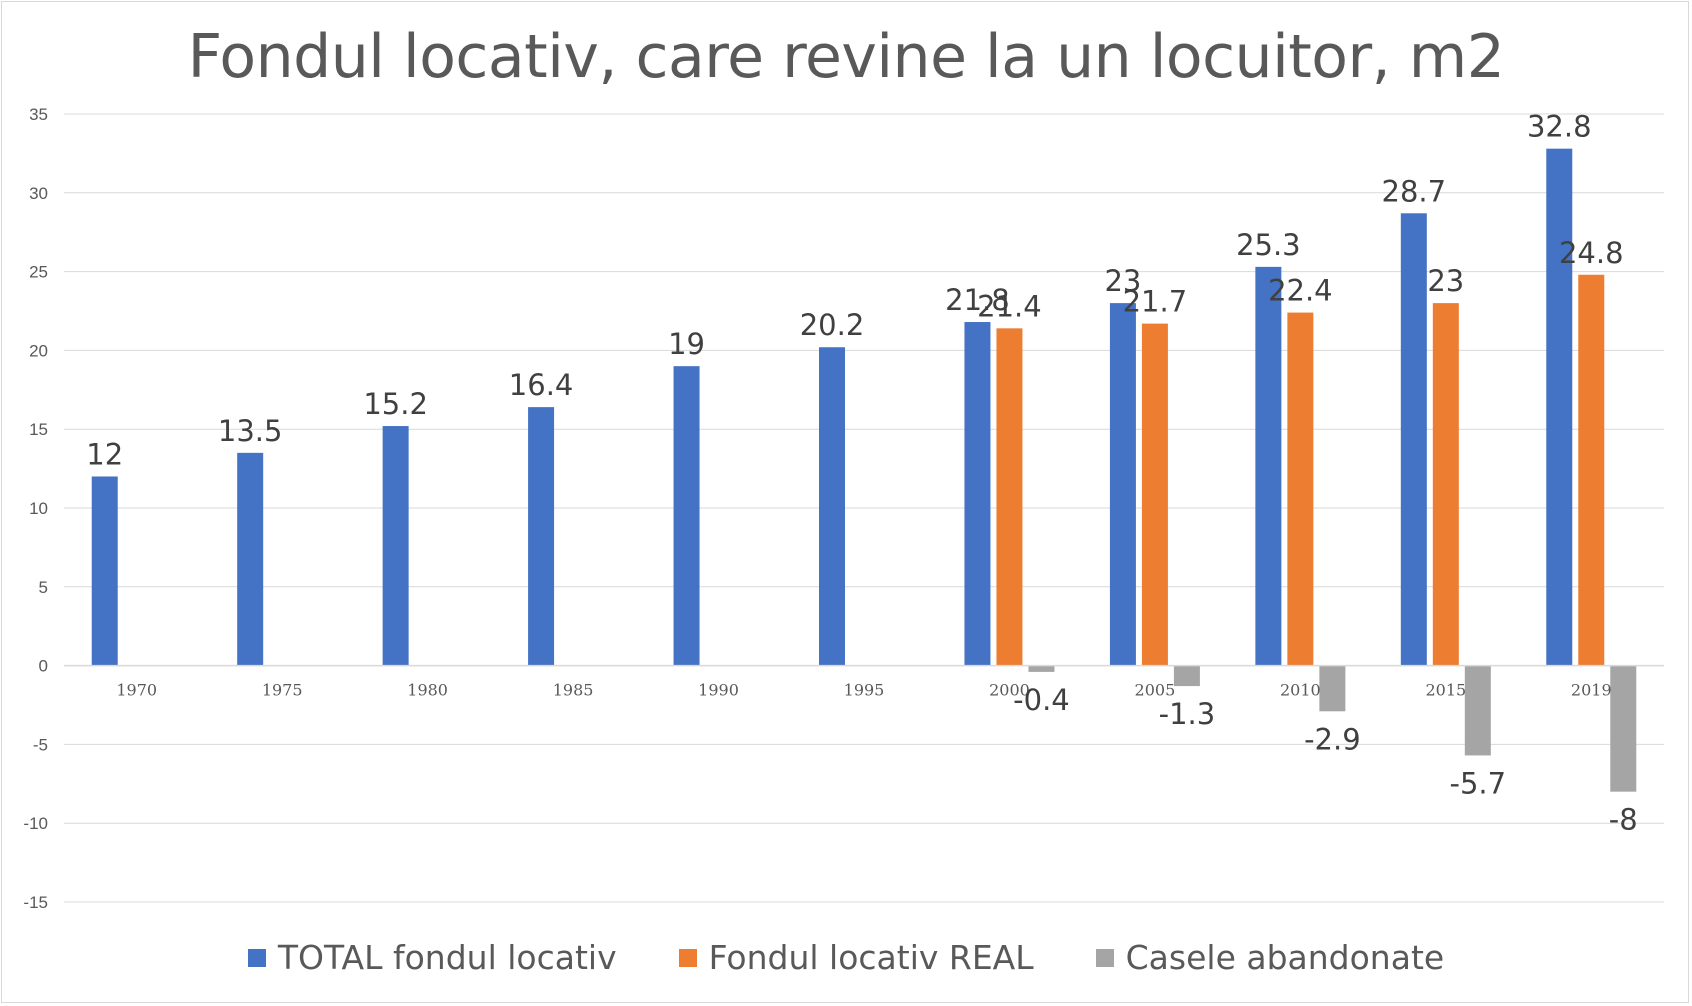  What do you see at coordinates (686, 344) in the screenshot?
I see `data-label: 19` at bounding box center [686, 344].